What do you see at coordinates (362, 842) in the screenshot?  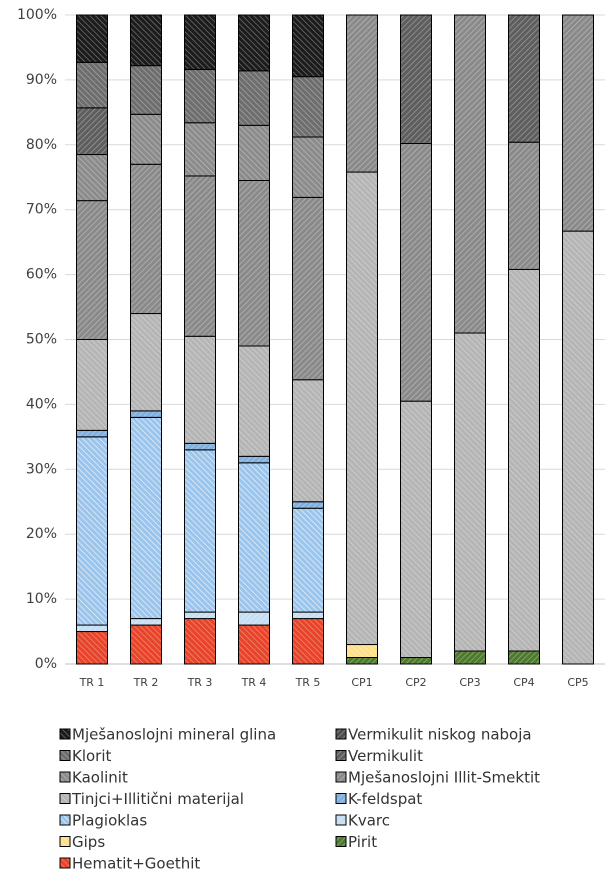 I see `legend-label: Pirit` at bounding box center [362, 842].